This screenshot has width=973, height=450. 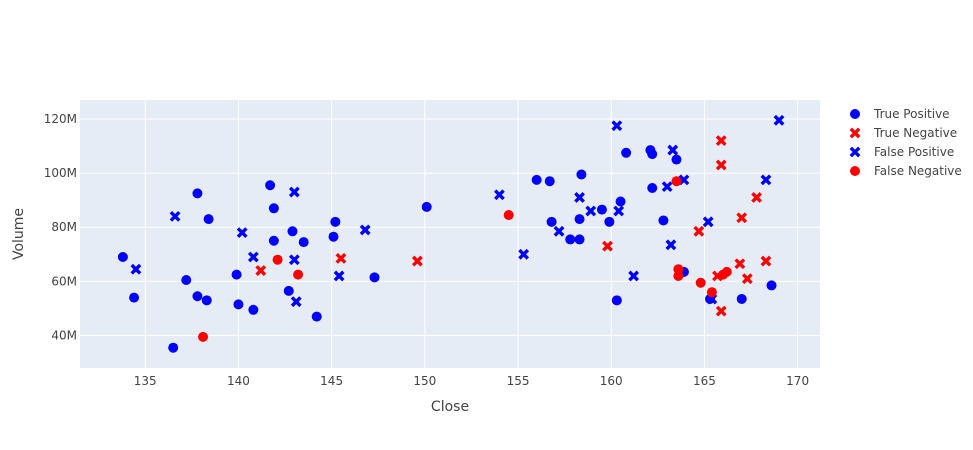 What do you see at coordinates (611, 381) in the screenshot?
I see `x-tick-label: 160` at bounding box center [611, 381].